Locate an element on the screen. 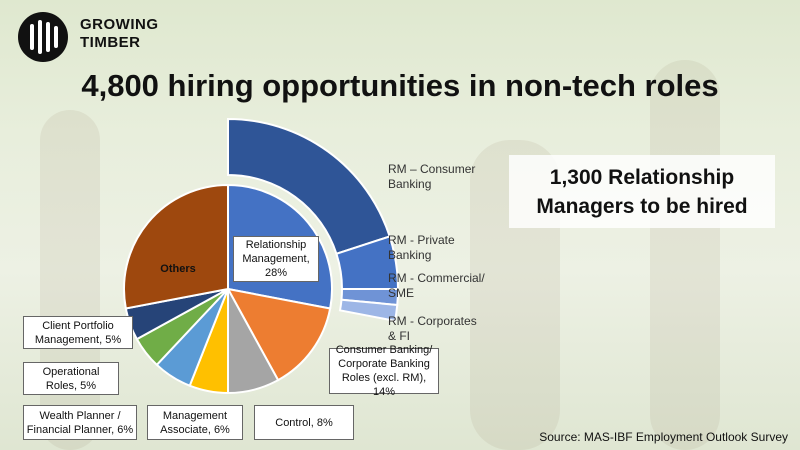 The width and height of the screenshot is (800, 450). ring-segment-rm-corporates-fi is located at coordinates (368, 310).